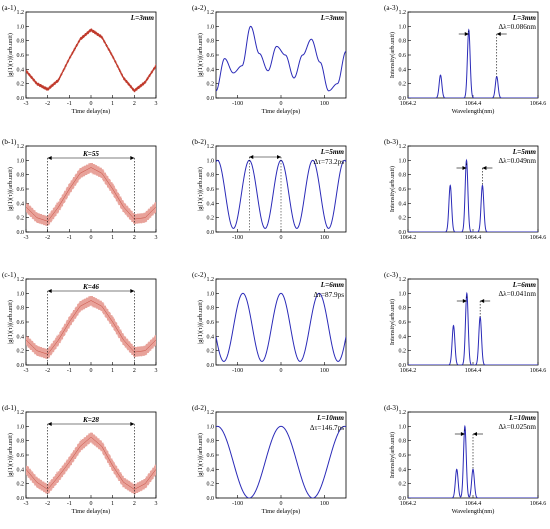 The width and height of the screenshot is (550, 529). Describe the element at coordinates (281, 511) in the screenshot. I see `x-axis-label: Time delay(ps)` at that location.